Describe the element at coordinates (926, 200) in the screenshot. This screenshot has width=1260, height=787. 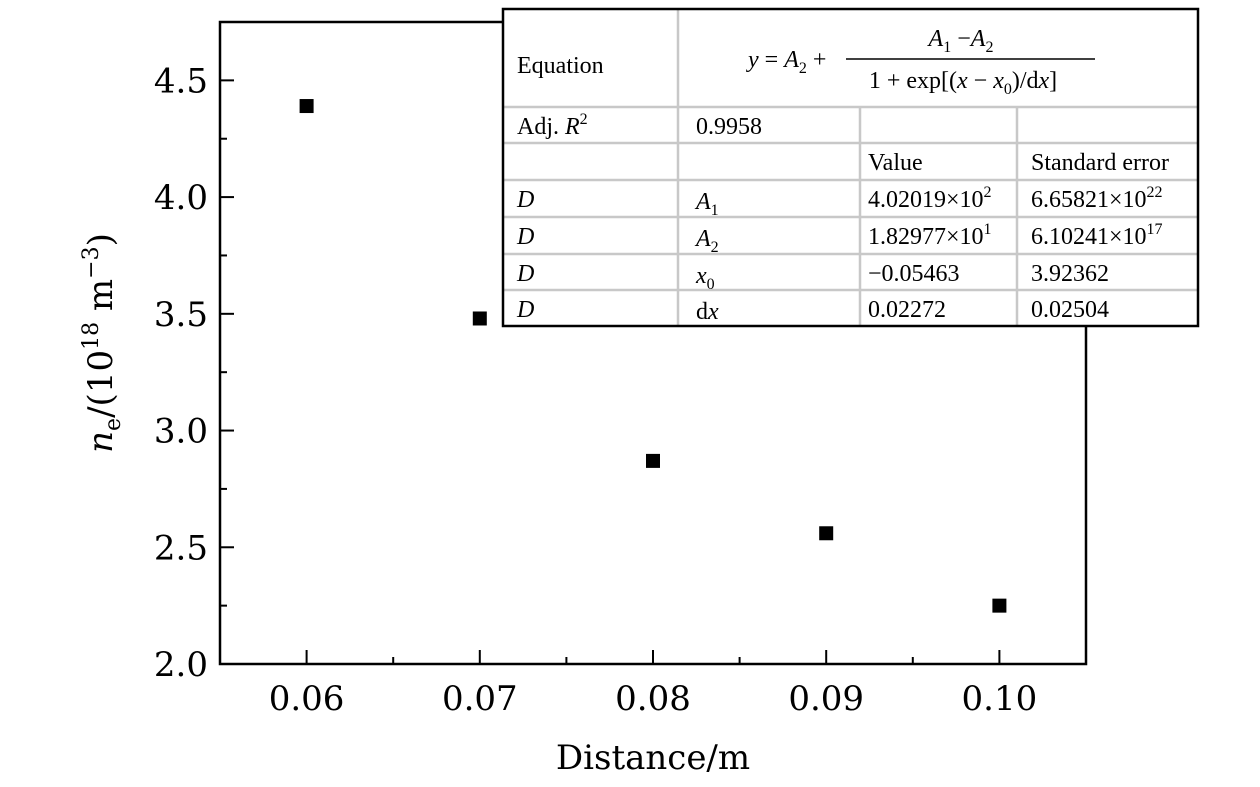
I see `value-mantissa: 4.02019×10` at that location.